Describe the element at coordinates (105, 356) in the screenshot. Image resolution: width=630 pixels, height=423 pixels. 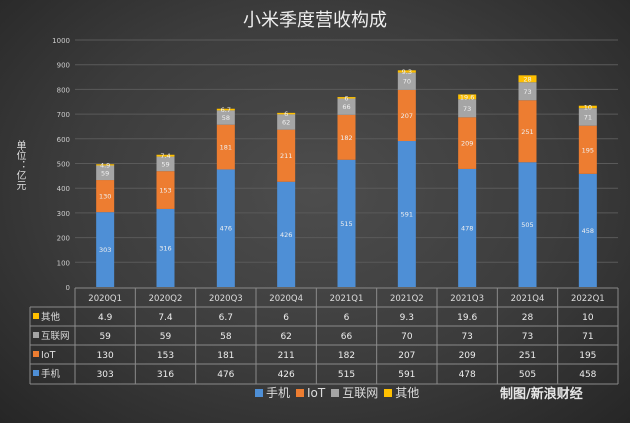
I see `table-cell: 130` at that location.